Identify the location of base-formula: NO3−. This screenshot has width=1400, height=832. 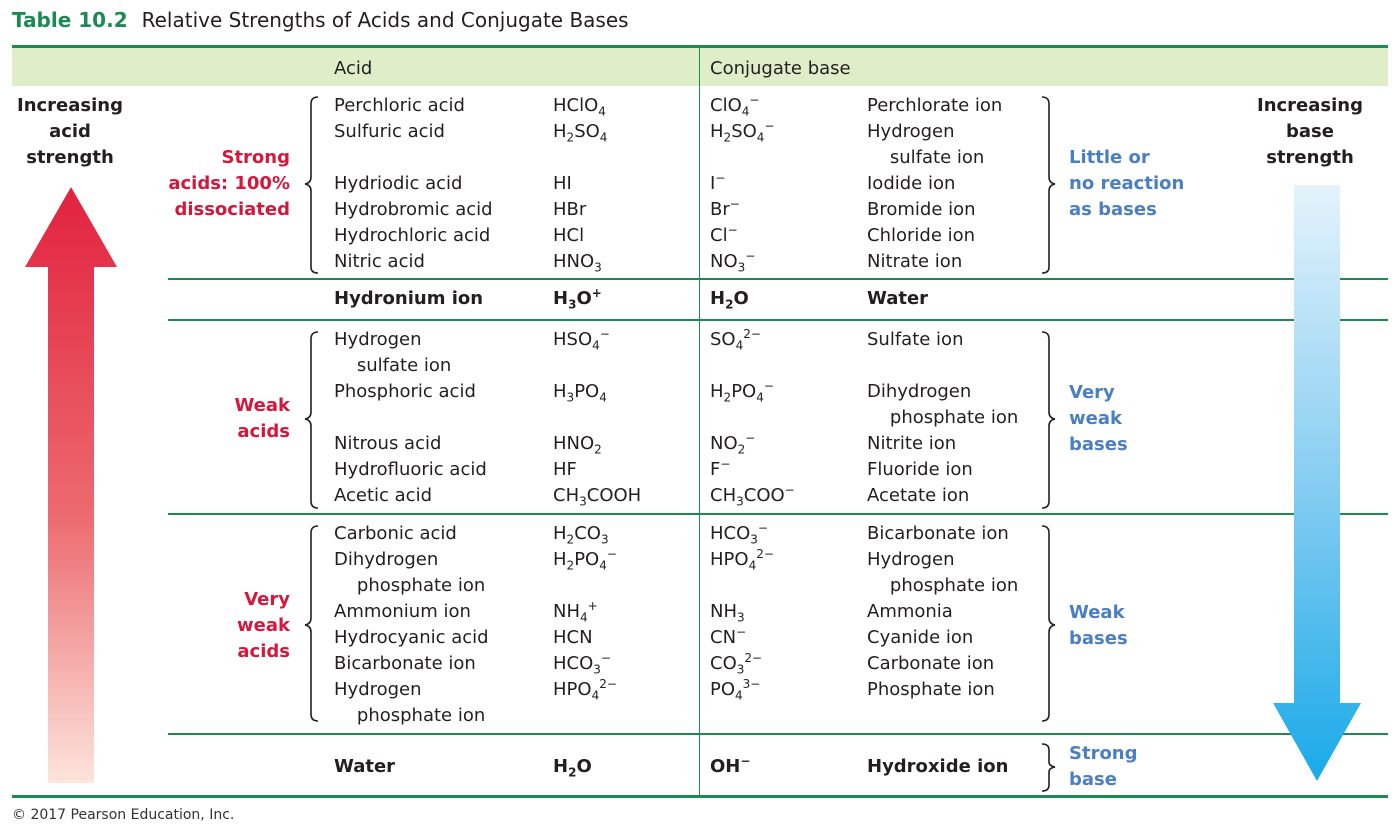
(733, 262).